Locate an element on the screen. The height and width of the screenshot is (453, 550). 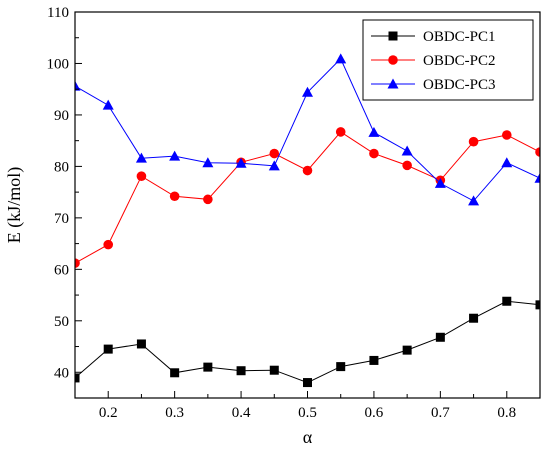
x-tick-label: 0.4 is located at coordinates (241, 413).